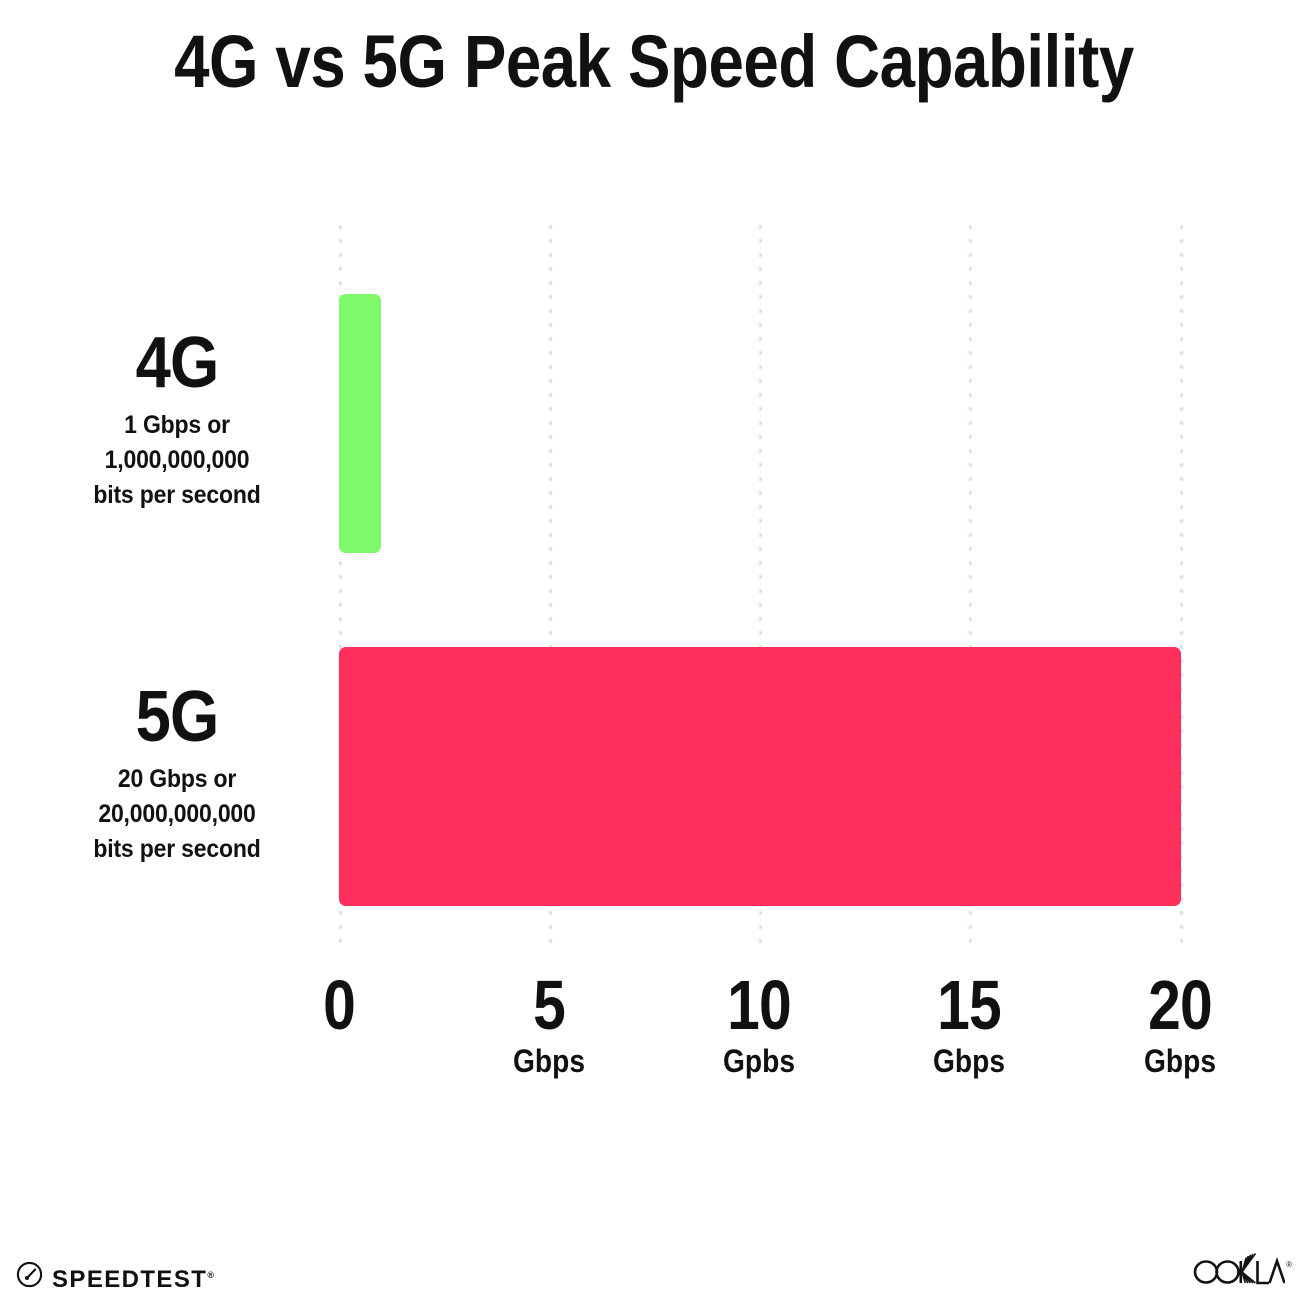 The width and height of the screenshot is (1308, 1315). I want to click on speedtest-wordmark-text: SPEEDTEST, so click(130, 1279).